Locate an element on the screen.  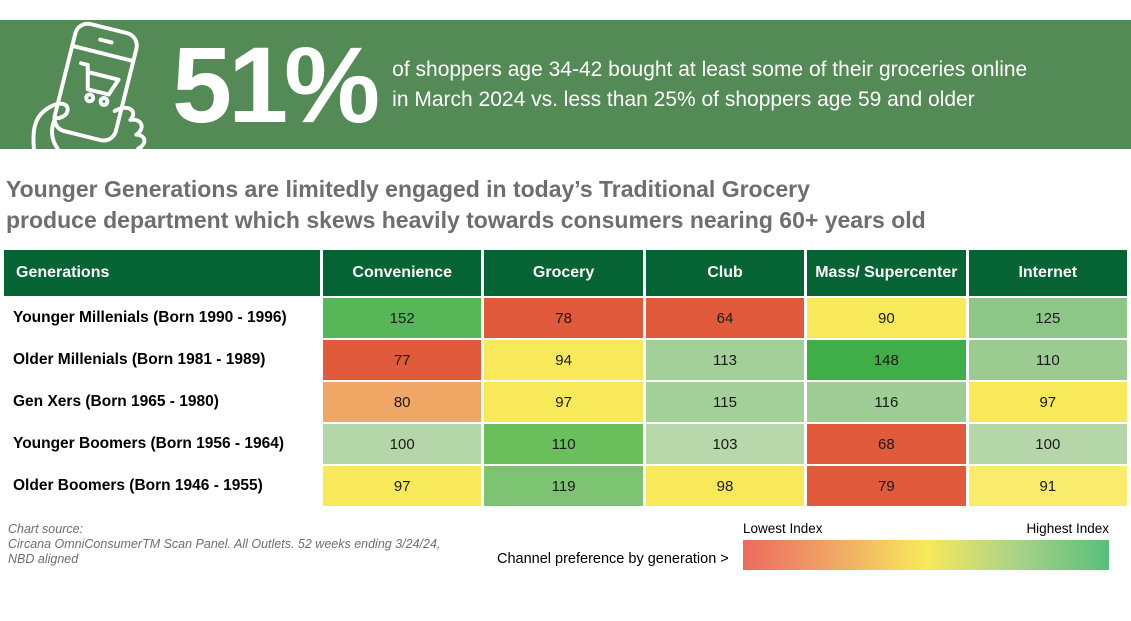
hand-holding-phone-shopping-cart-icon is located at coordinates (93, 84).